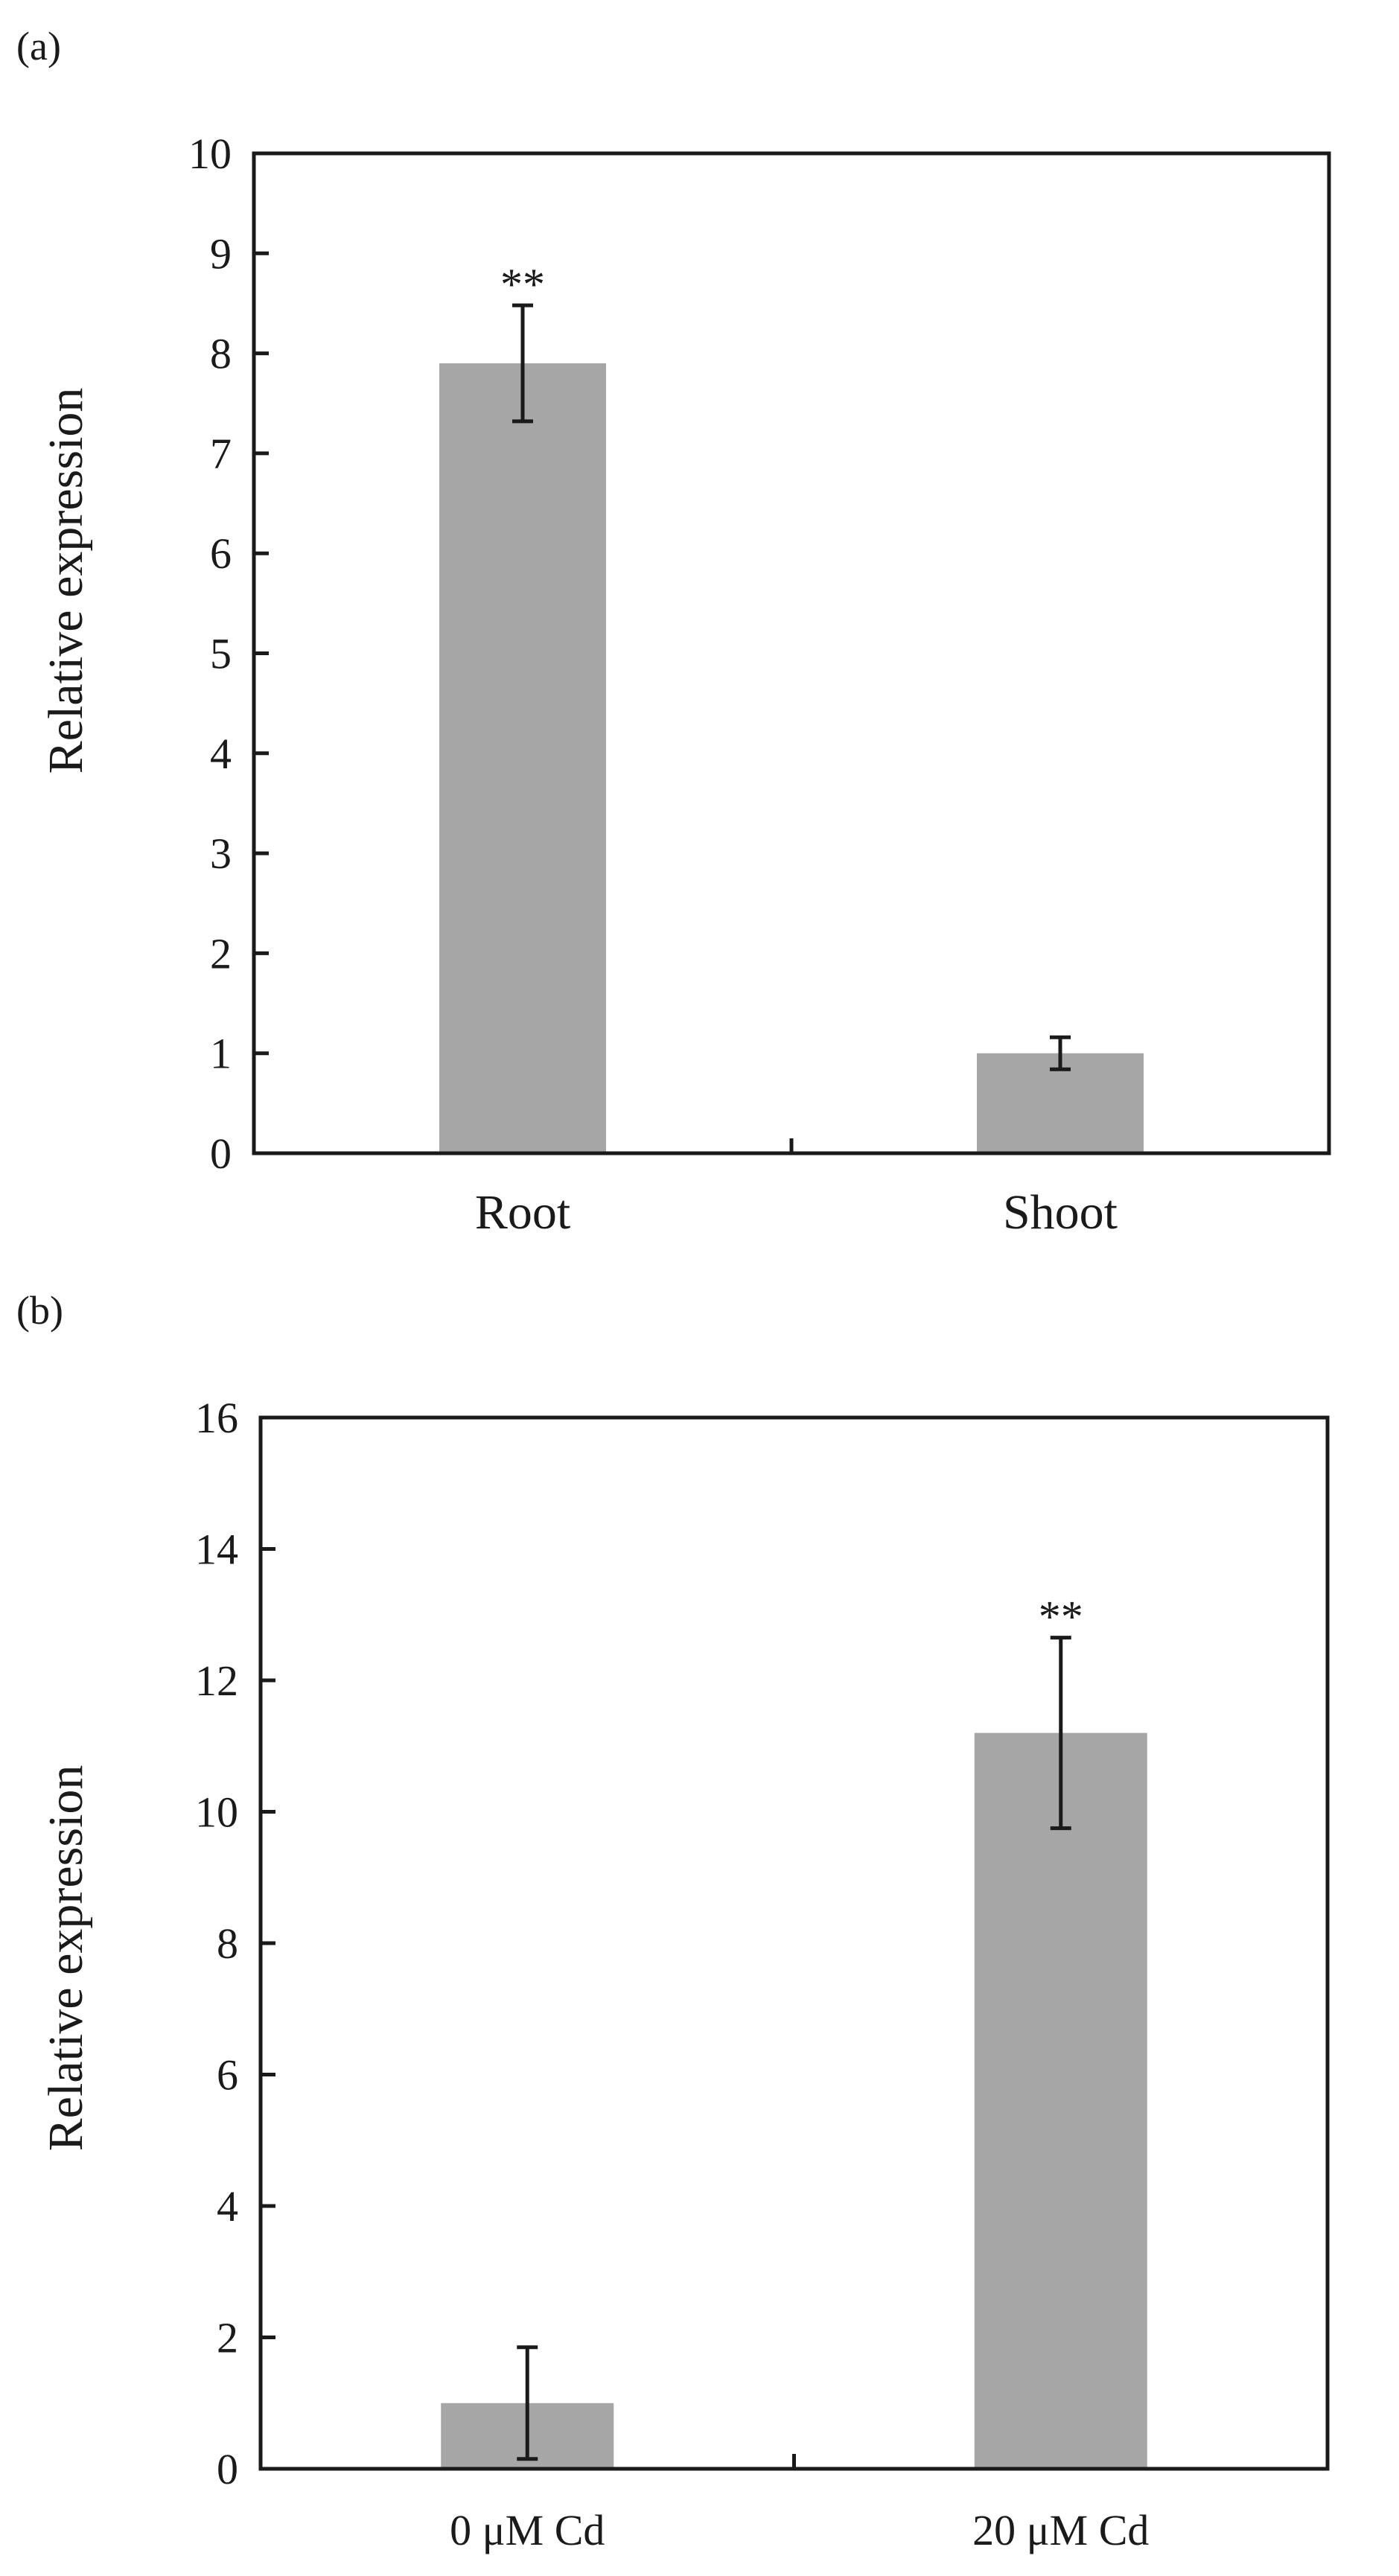  I want to click on y-tick-label: 3, so click(221, 853).